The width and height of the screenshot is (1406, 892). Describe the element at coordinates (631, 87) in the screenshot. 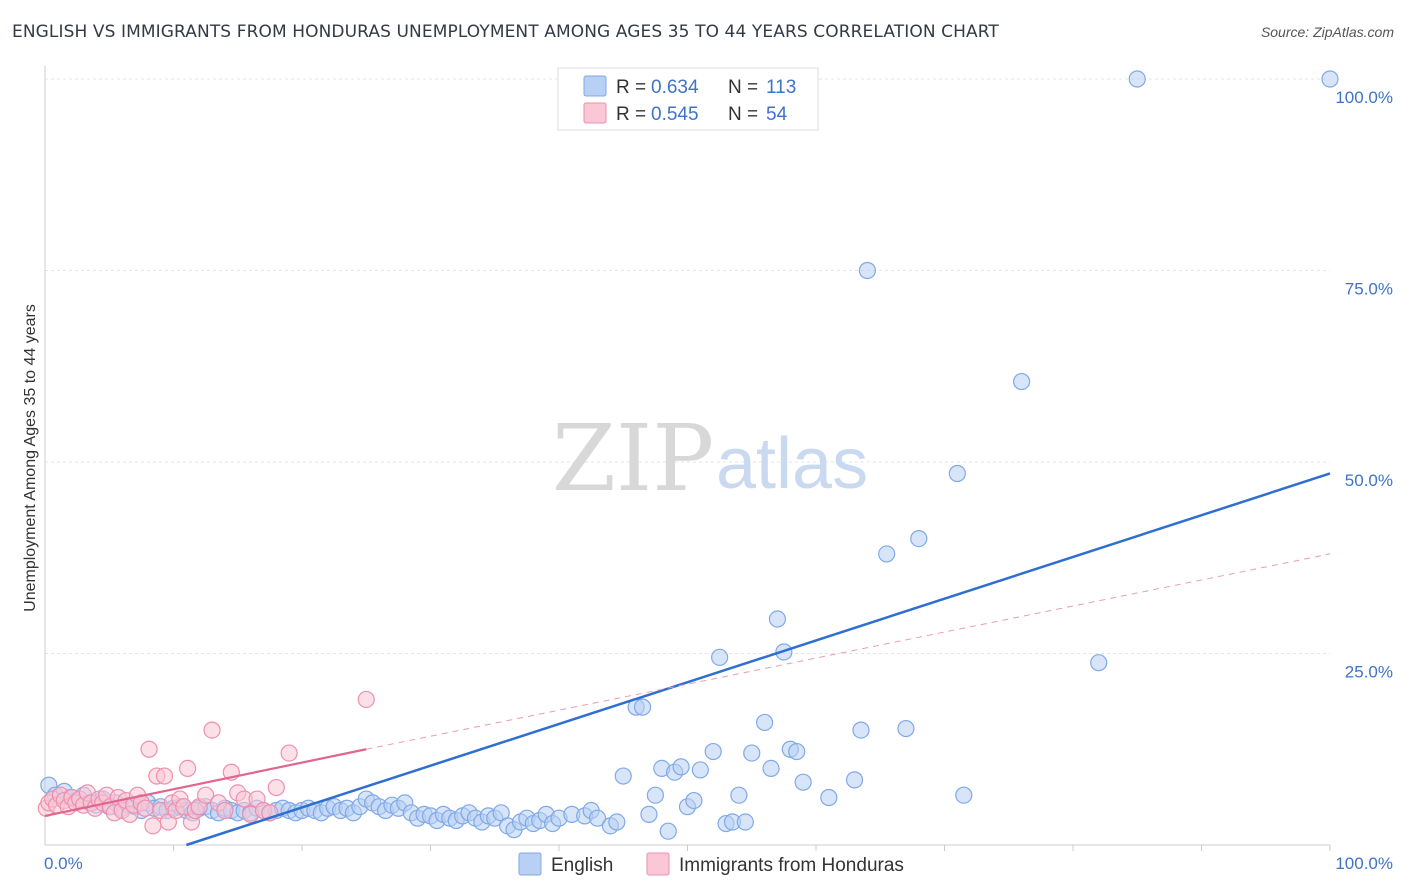

I see `legend-r-label-english: R =` at that location.